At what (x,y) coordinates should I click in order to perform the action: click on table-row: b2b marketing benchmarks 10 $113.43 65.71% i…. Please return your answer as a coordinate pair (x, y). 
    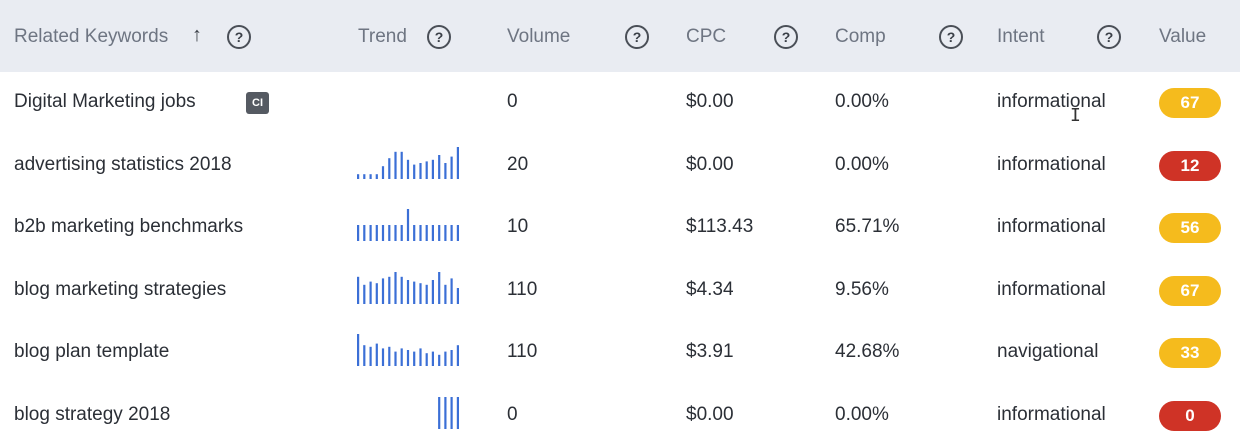
    Looking at the image, I should click on (620, 228).